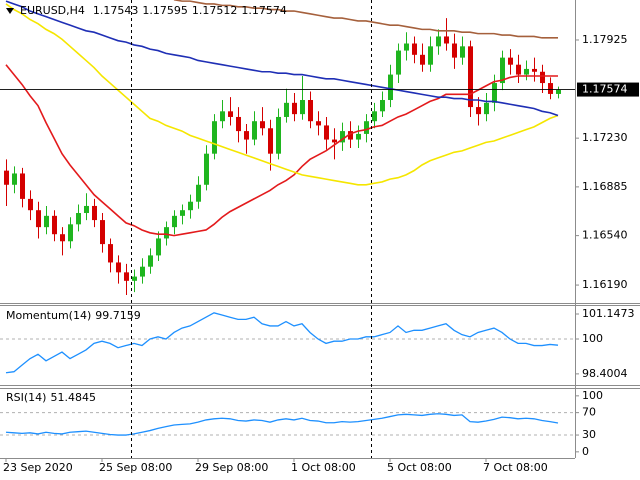 The image size is (640, 480). What do you see at coordinates (323, 467) in the screenshot?
I see `x-tick-label: 1 Oct 08:00` at bounding box center [323, 467].